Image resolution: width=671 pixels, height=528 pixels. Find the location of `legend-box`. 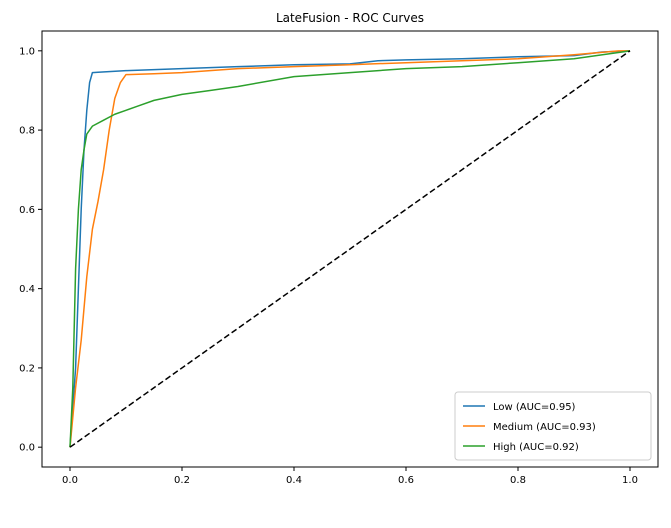

legend-box is located at coordinates (553, 426).